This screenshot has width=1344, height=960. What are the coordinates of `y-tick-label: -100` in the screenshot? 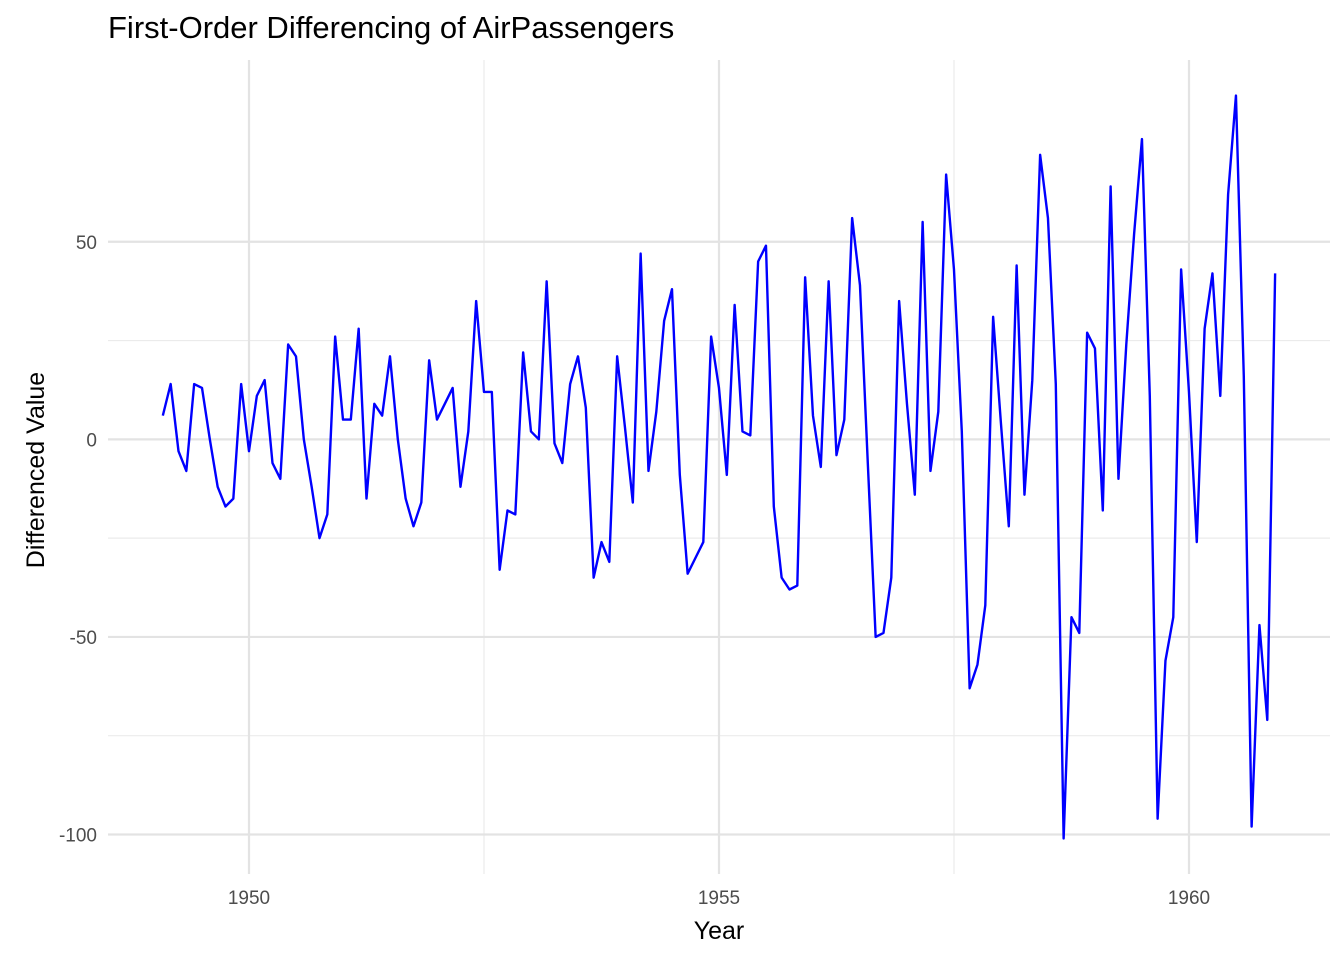 It's located at (78, 835).